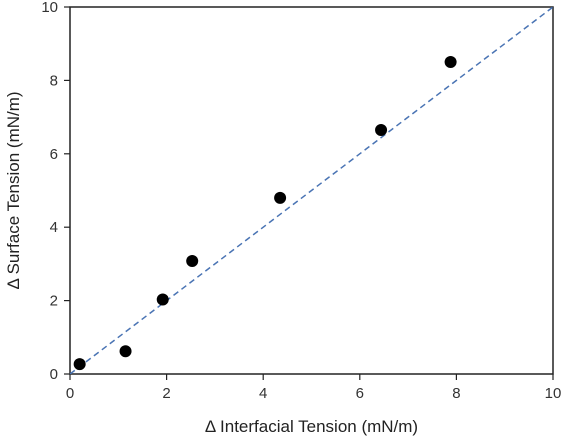 This screenshot has width=566, height=438. What do you see at coordinates (311, 426) in the screenshot?
I see `x-axis-label: Δ Interfacial Tension (mN/m)` at bounding box center [311, 426].